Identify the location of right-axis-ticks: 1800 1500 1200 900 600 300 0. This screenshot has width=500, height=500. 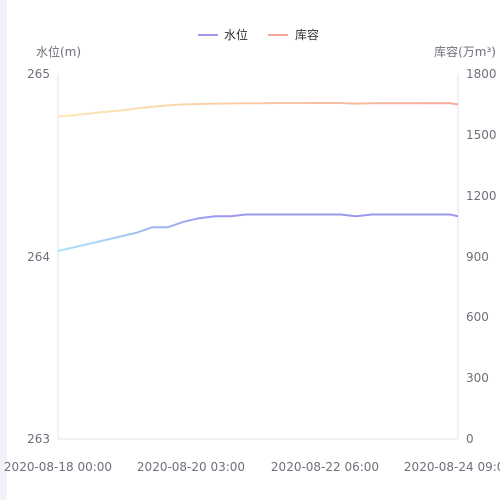
(481, 256).